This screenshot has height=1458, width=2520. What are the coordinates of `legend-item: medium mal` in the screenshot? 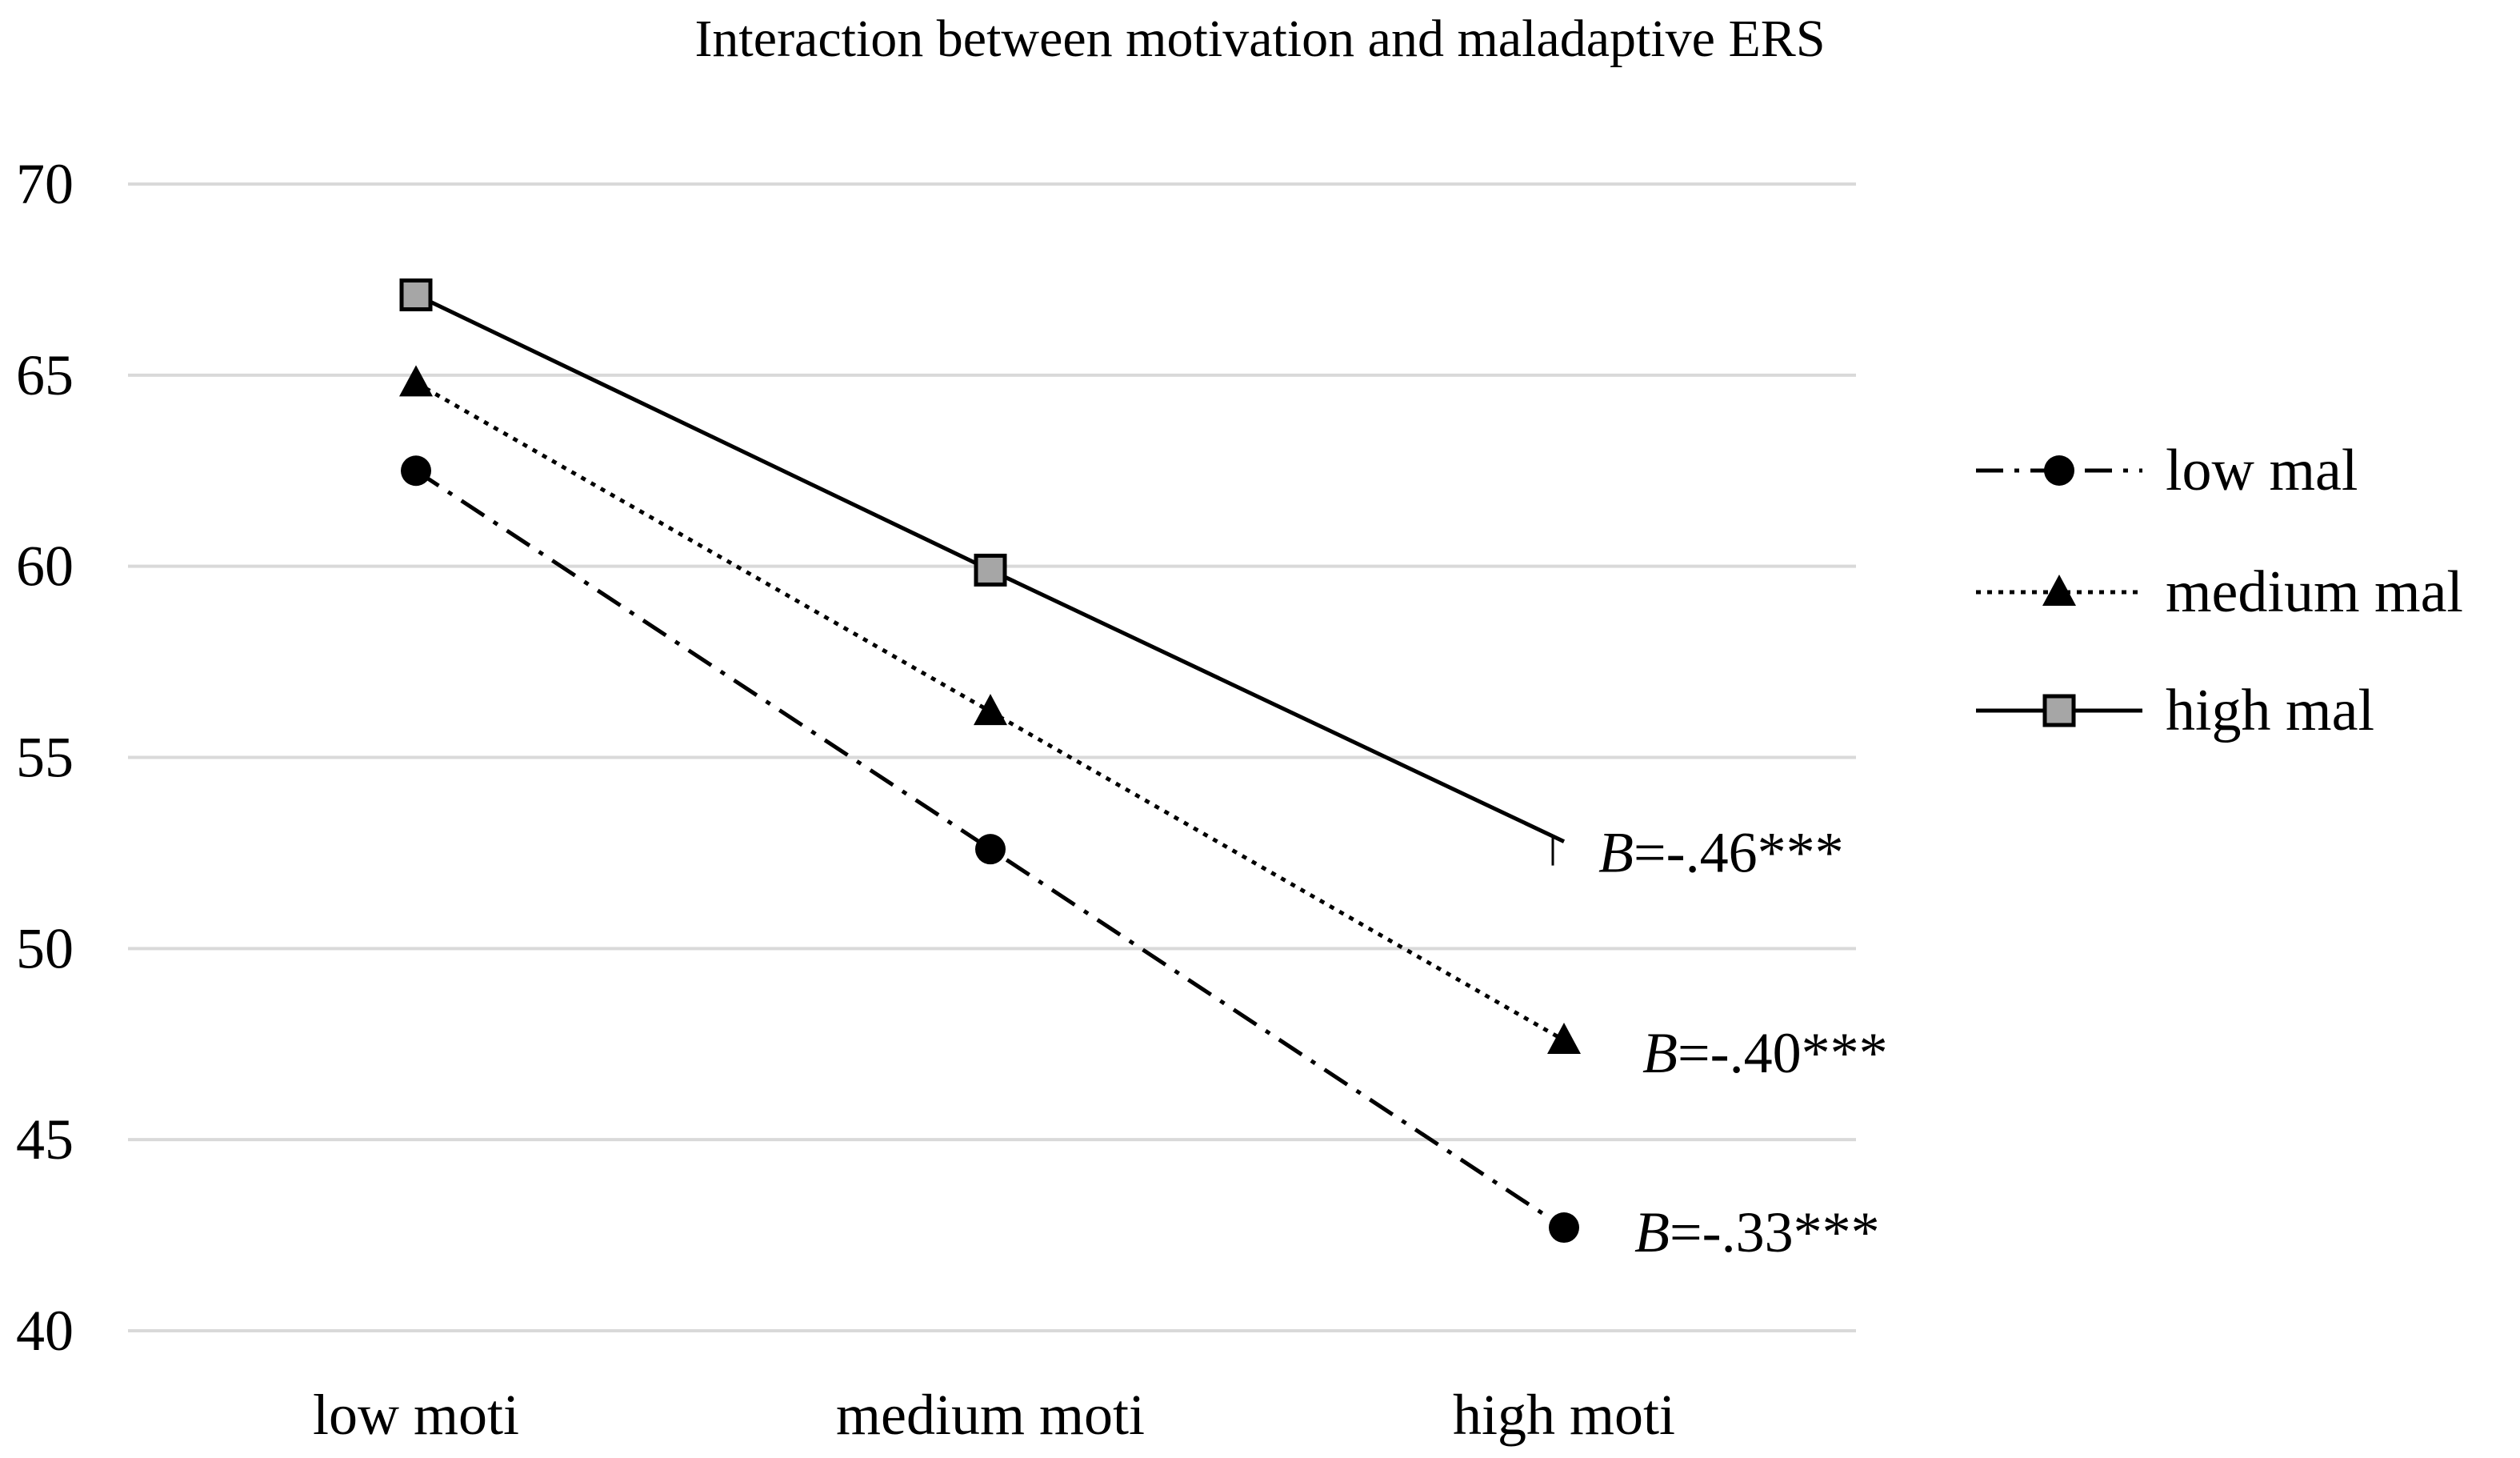 It's located at (2219, 592).